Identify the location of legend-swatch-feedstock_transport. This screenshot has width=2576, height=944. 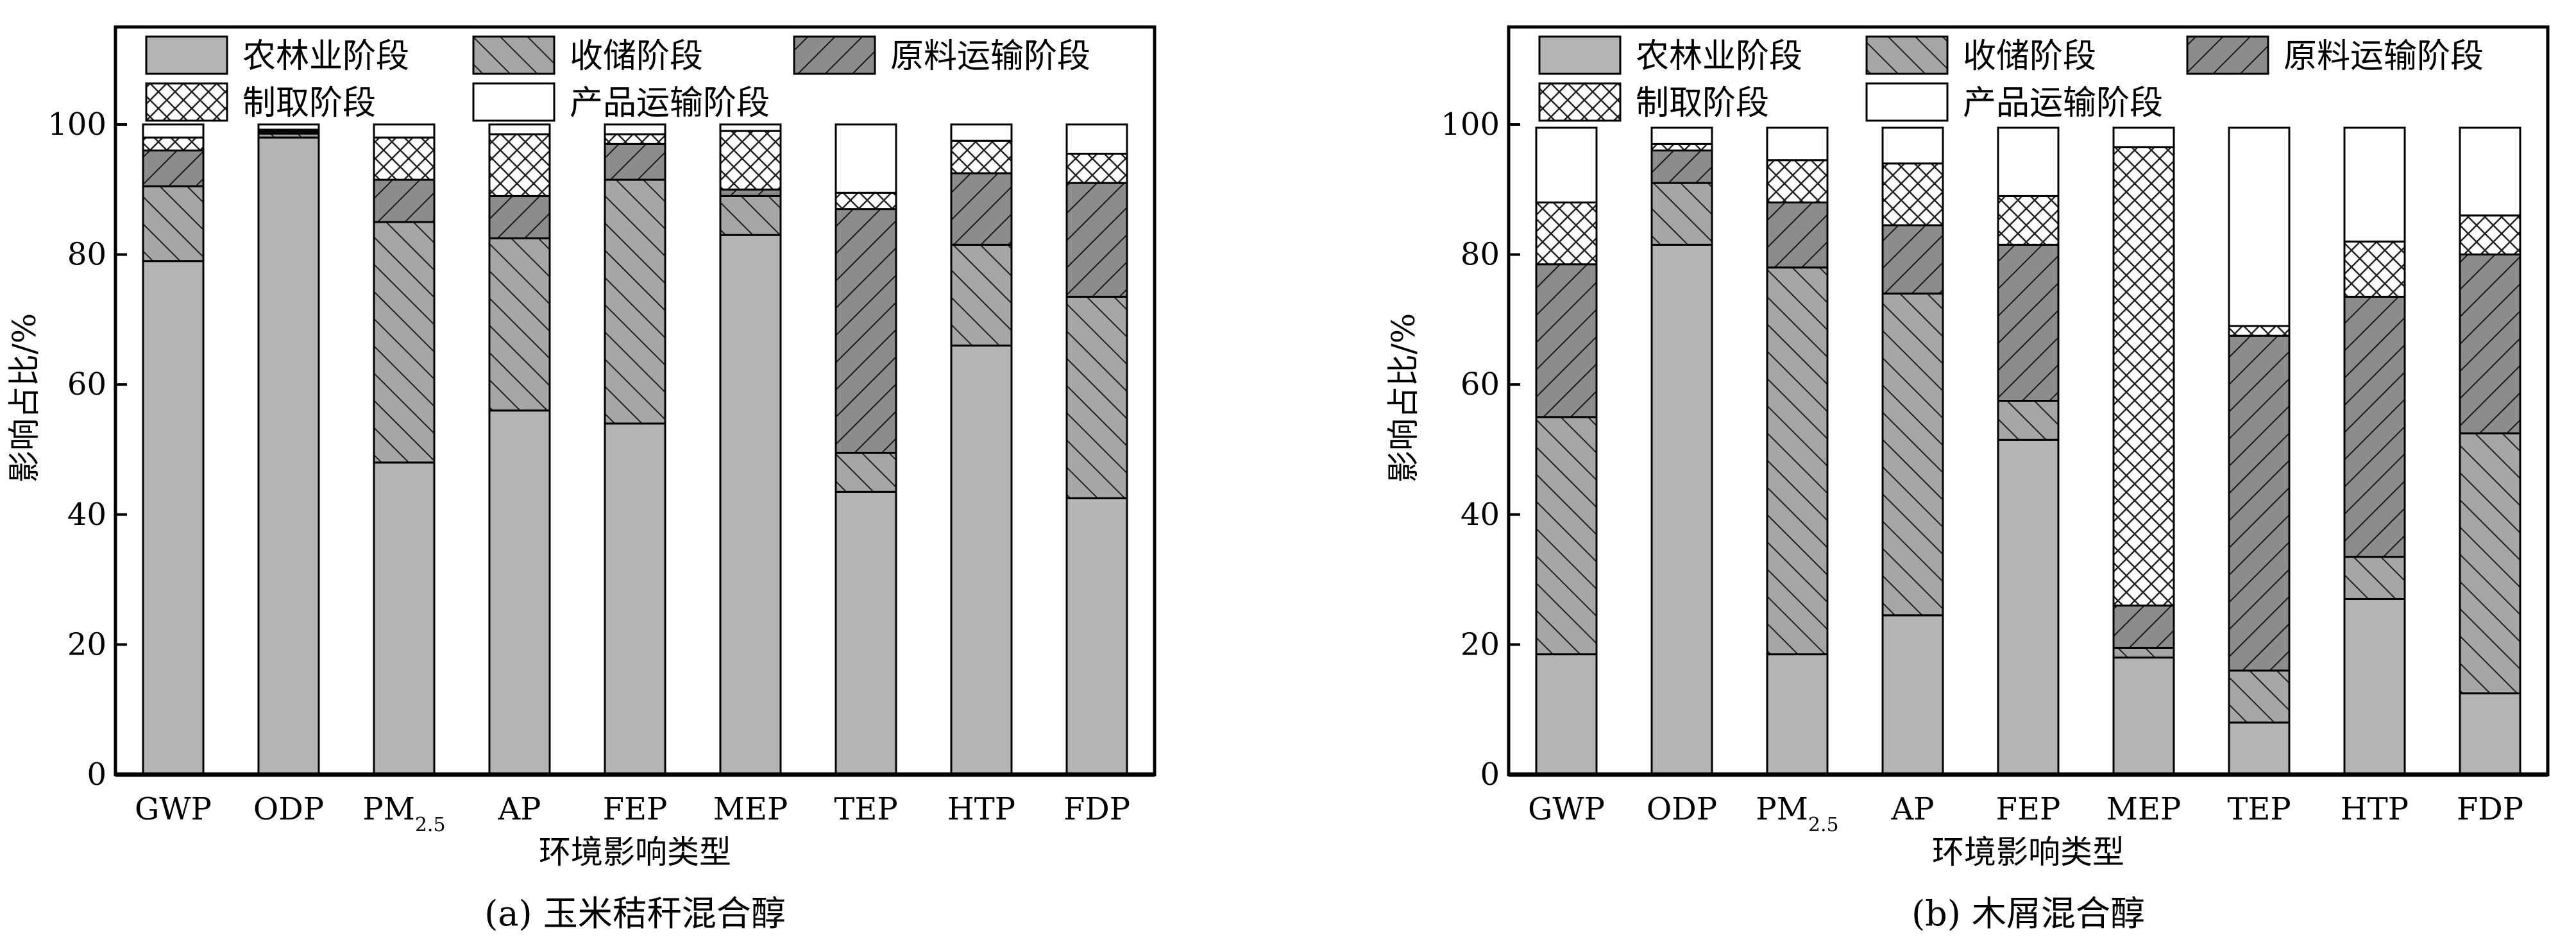
(834, 55).